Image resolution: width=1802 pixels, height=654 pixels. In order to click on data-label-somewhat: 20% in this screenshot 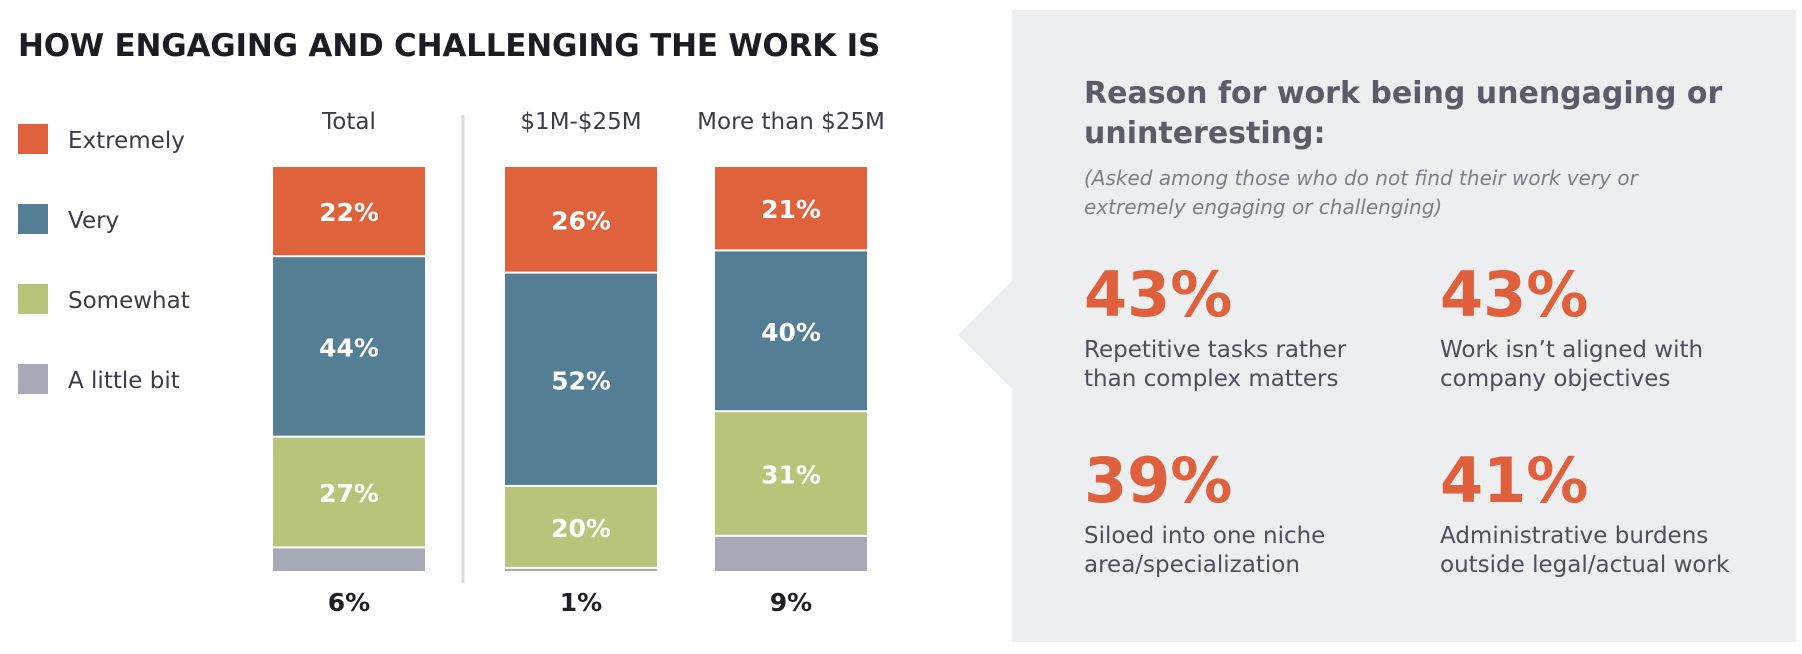, I will do `click(581, 528)`.